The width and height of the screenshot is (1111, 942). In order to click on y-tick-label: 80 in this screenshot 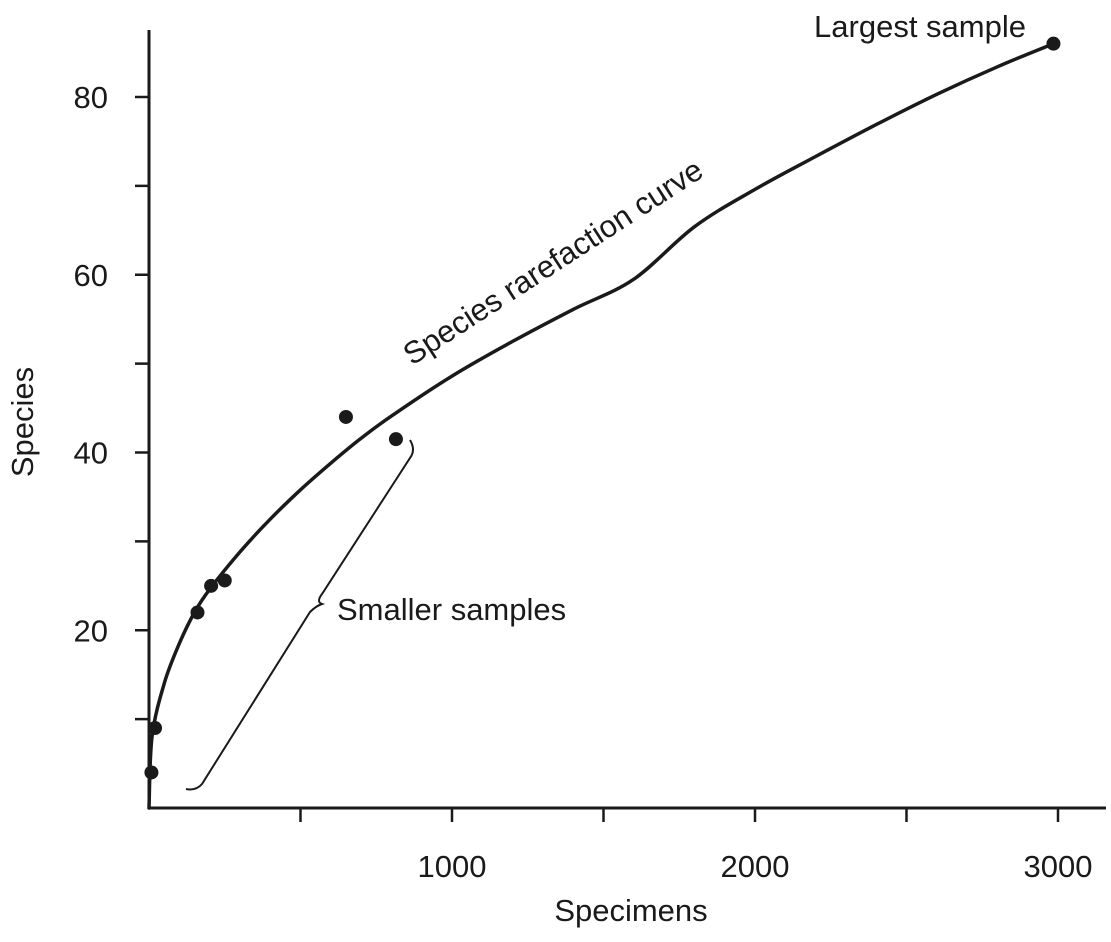, I will do `click(91, 97)`.